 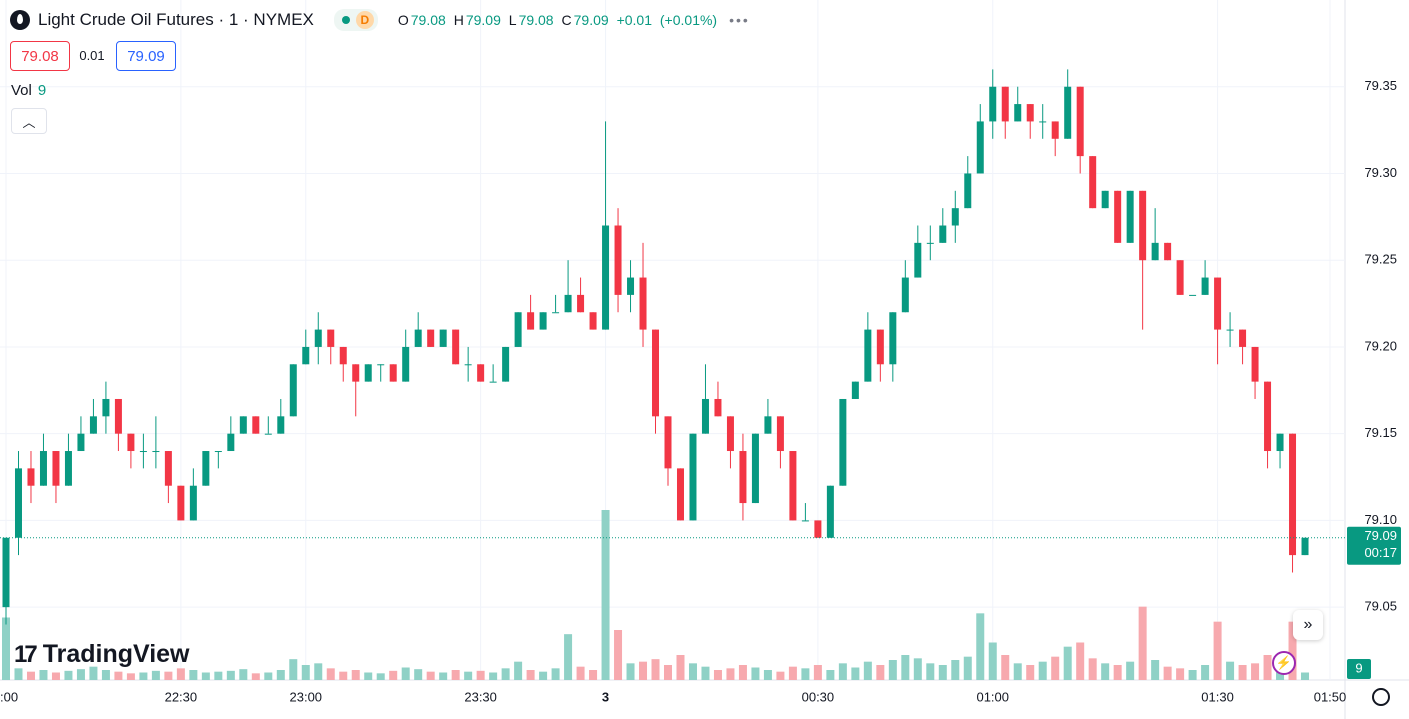 I want to click on status-dot, so click(x=345, y=20).